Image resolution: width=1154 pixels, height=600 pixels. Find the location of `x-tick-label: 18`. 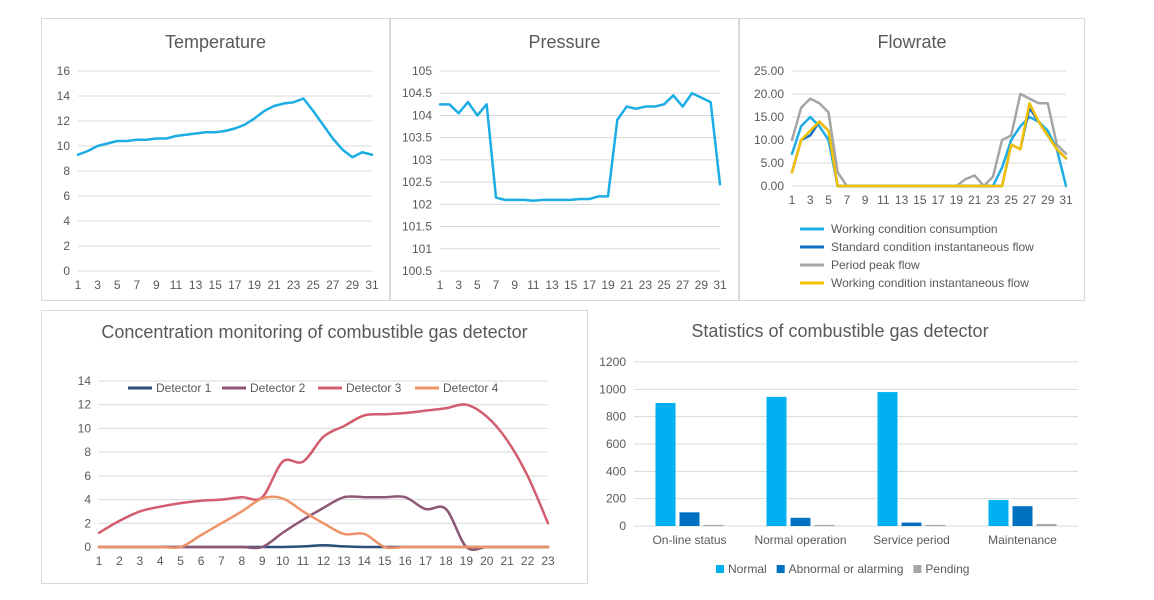

x-tick-label: 18 is located at coordinates (446, 561).